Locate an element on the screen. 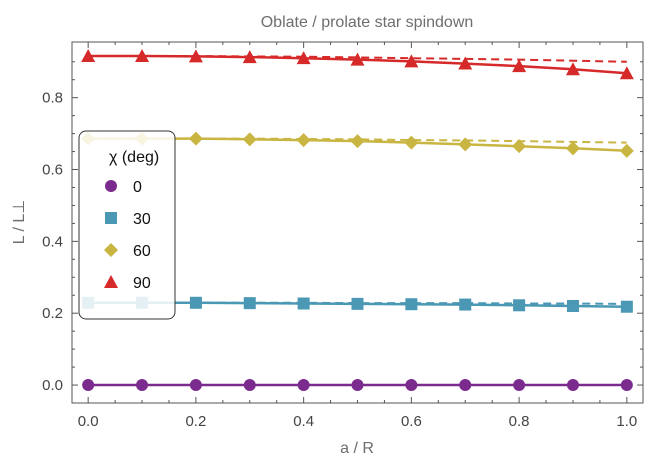 This screenshot has width=652, height=462. legend: χ (deg) 0 30 60 90 is located at coordinates (127, 225).